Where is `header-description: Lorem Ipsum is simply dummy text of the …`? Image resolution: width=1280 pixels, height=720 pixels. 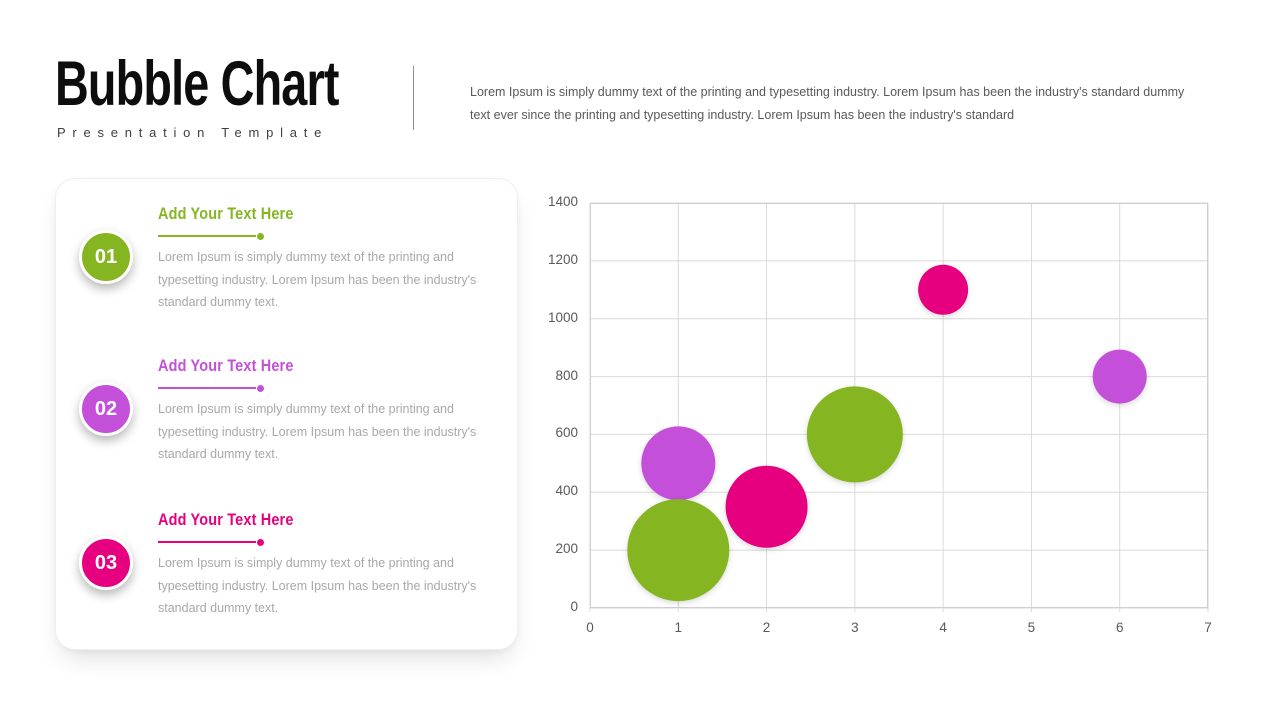 header-description: Lorem Ipsum is simply dummy text of the … is located at coordinates (827, 103).